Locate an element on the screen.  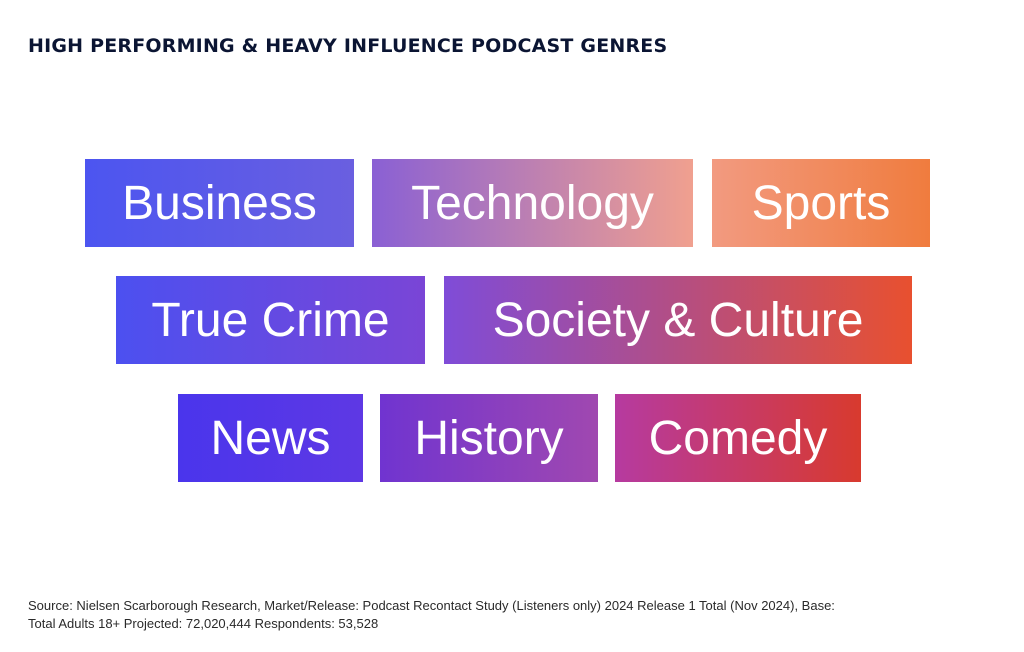
genre-label: Sports is located at coordinates (821, 203).